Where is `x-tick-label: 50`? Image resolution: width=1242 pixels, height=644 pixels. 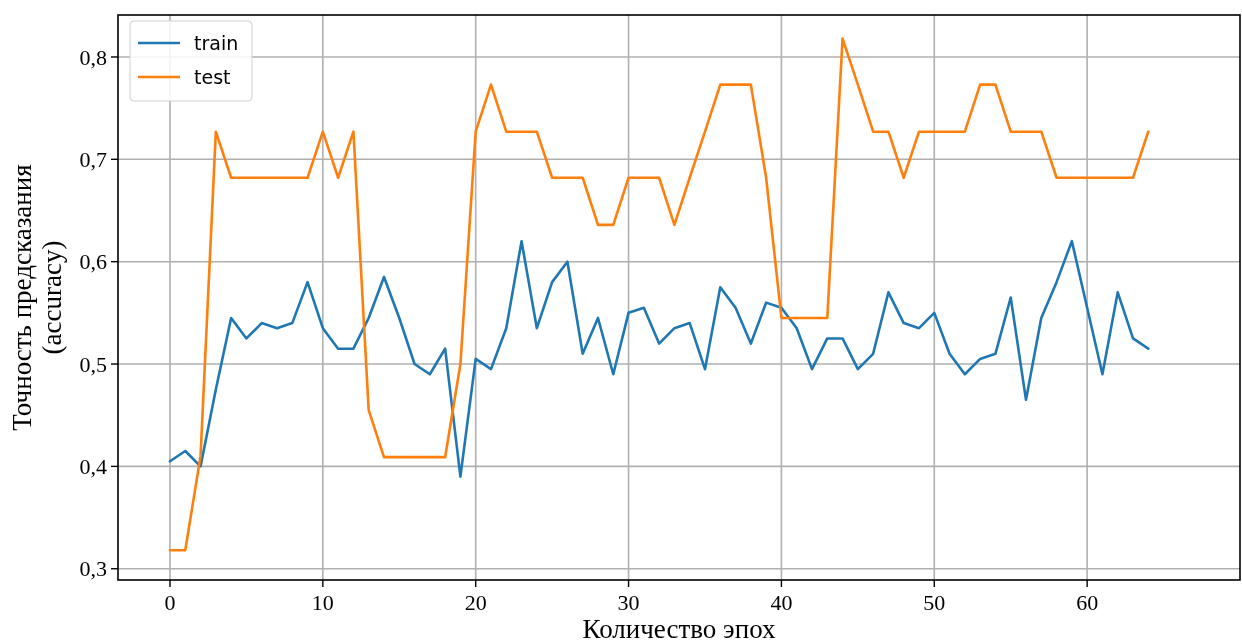
x-tick-label: 50 is located at coordinates (934, 602).